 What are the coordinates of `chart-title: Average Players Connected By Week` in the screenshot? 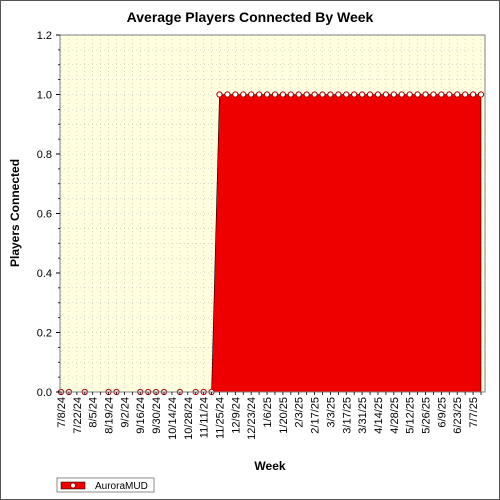 It's located at (250, 17).